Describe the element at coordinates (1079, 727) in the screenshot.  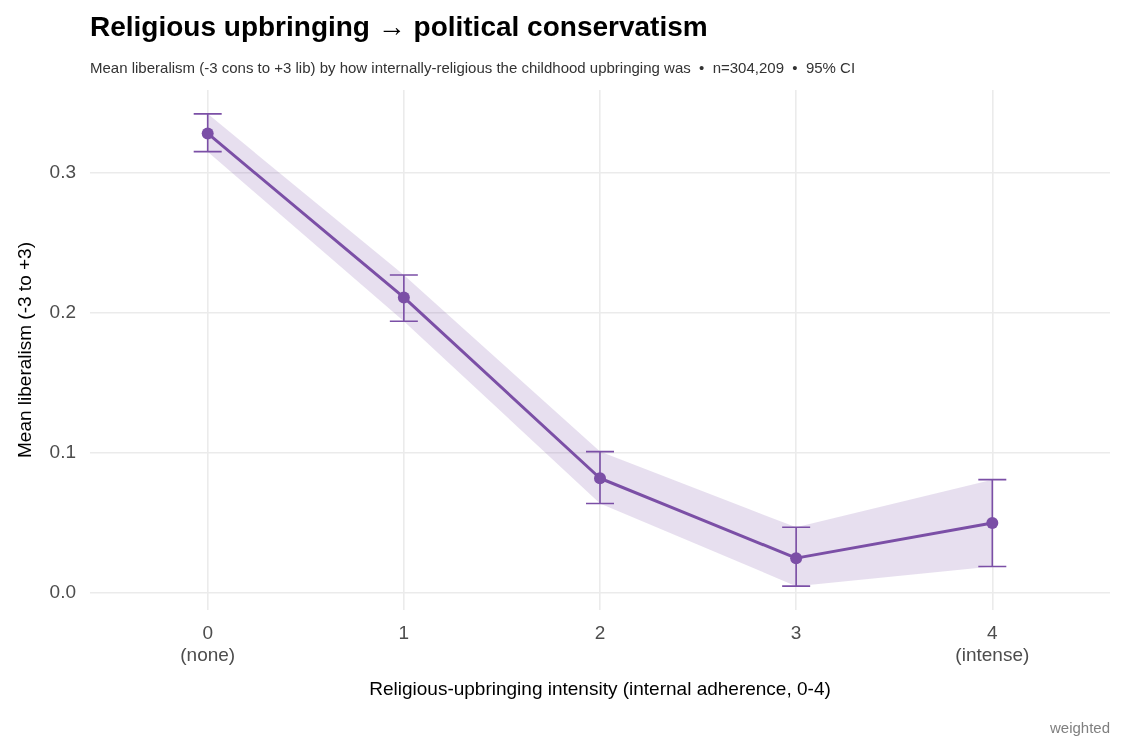
I see `text: weighted` at that location.